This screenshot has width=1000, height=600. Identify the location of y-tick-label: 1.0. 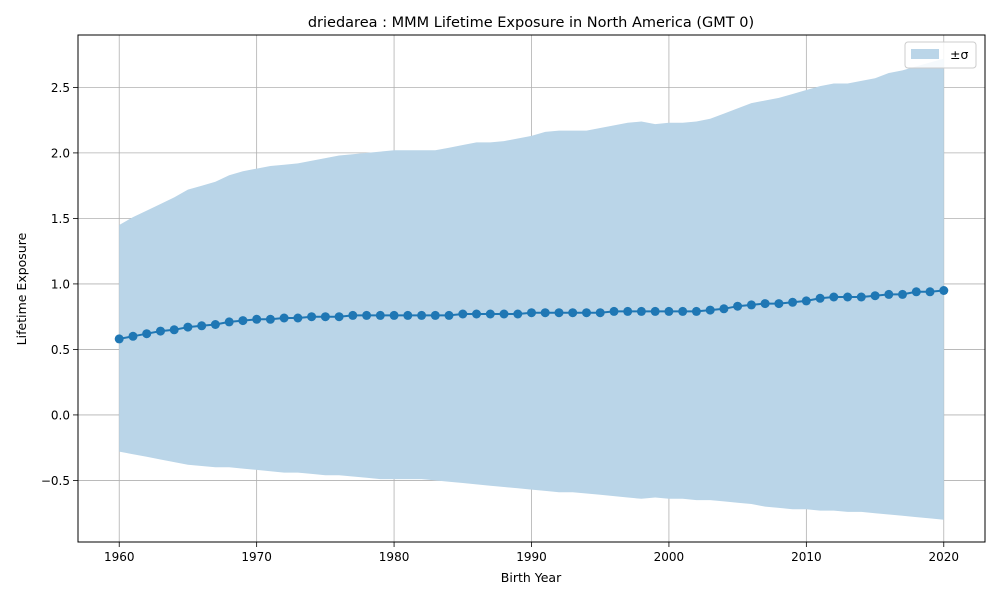
(60, 284).